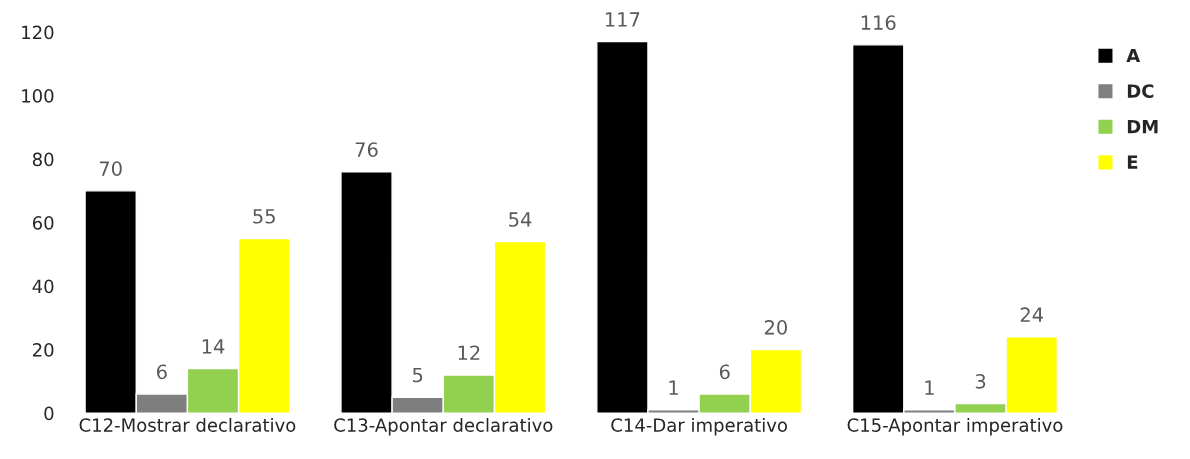 The image size is (1190, 459). Describe the element at coordinates (775, 327) in the screenshot. I see `data-label: 20` at that location.